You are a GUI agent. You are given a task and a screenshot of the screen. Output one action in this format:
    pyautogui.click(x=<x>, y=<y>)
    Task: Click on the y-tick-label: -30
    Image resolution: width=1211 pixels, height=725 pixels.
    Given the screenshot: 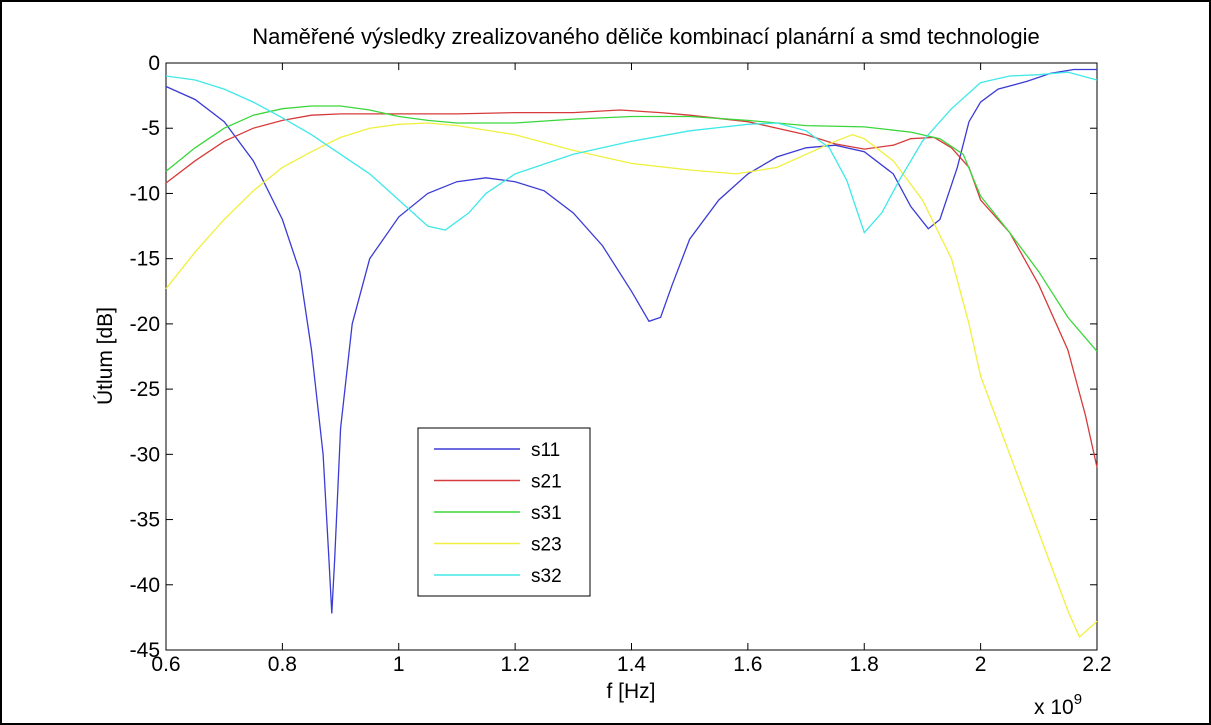 What is the action you would take?
    pyautogui.click(x=145, y=454)
    